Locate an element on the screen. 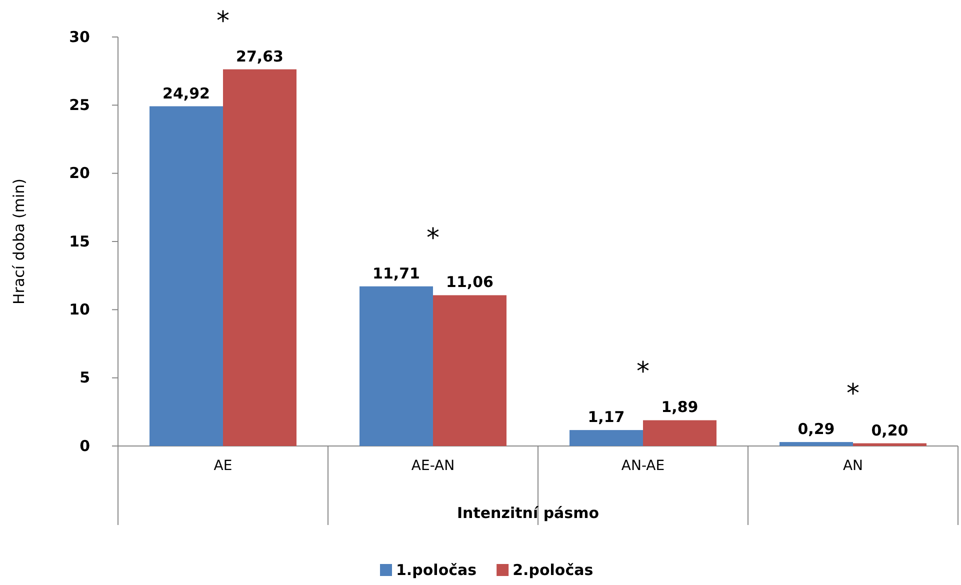  y-tick-label: 0 is located at coordinates (85, 445).